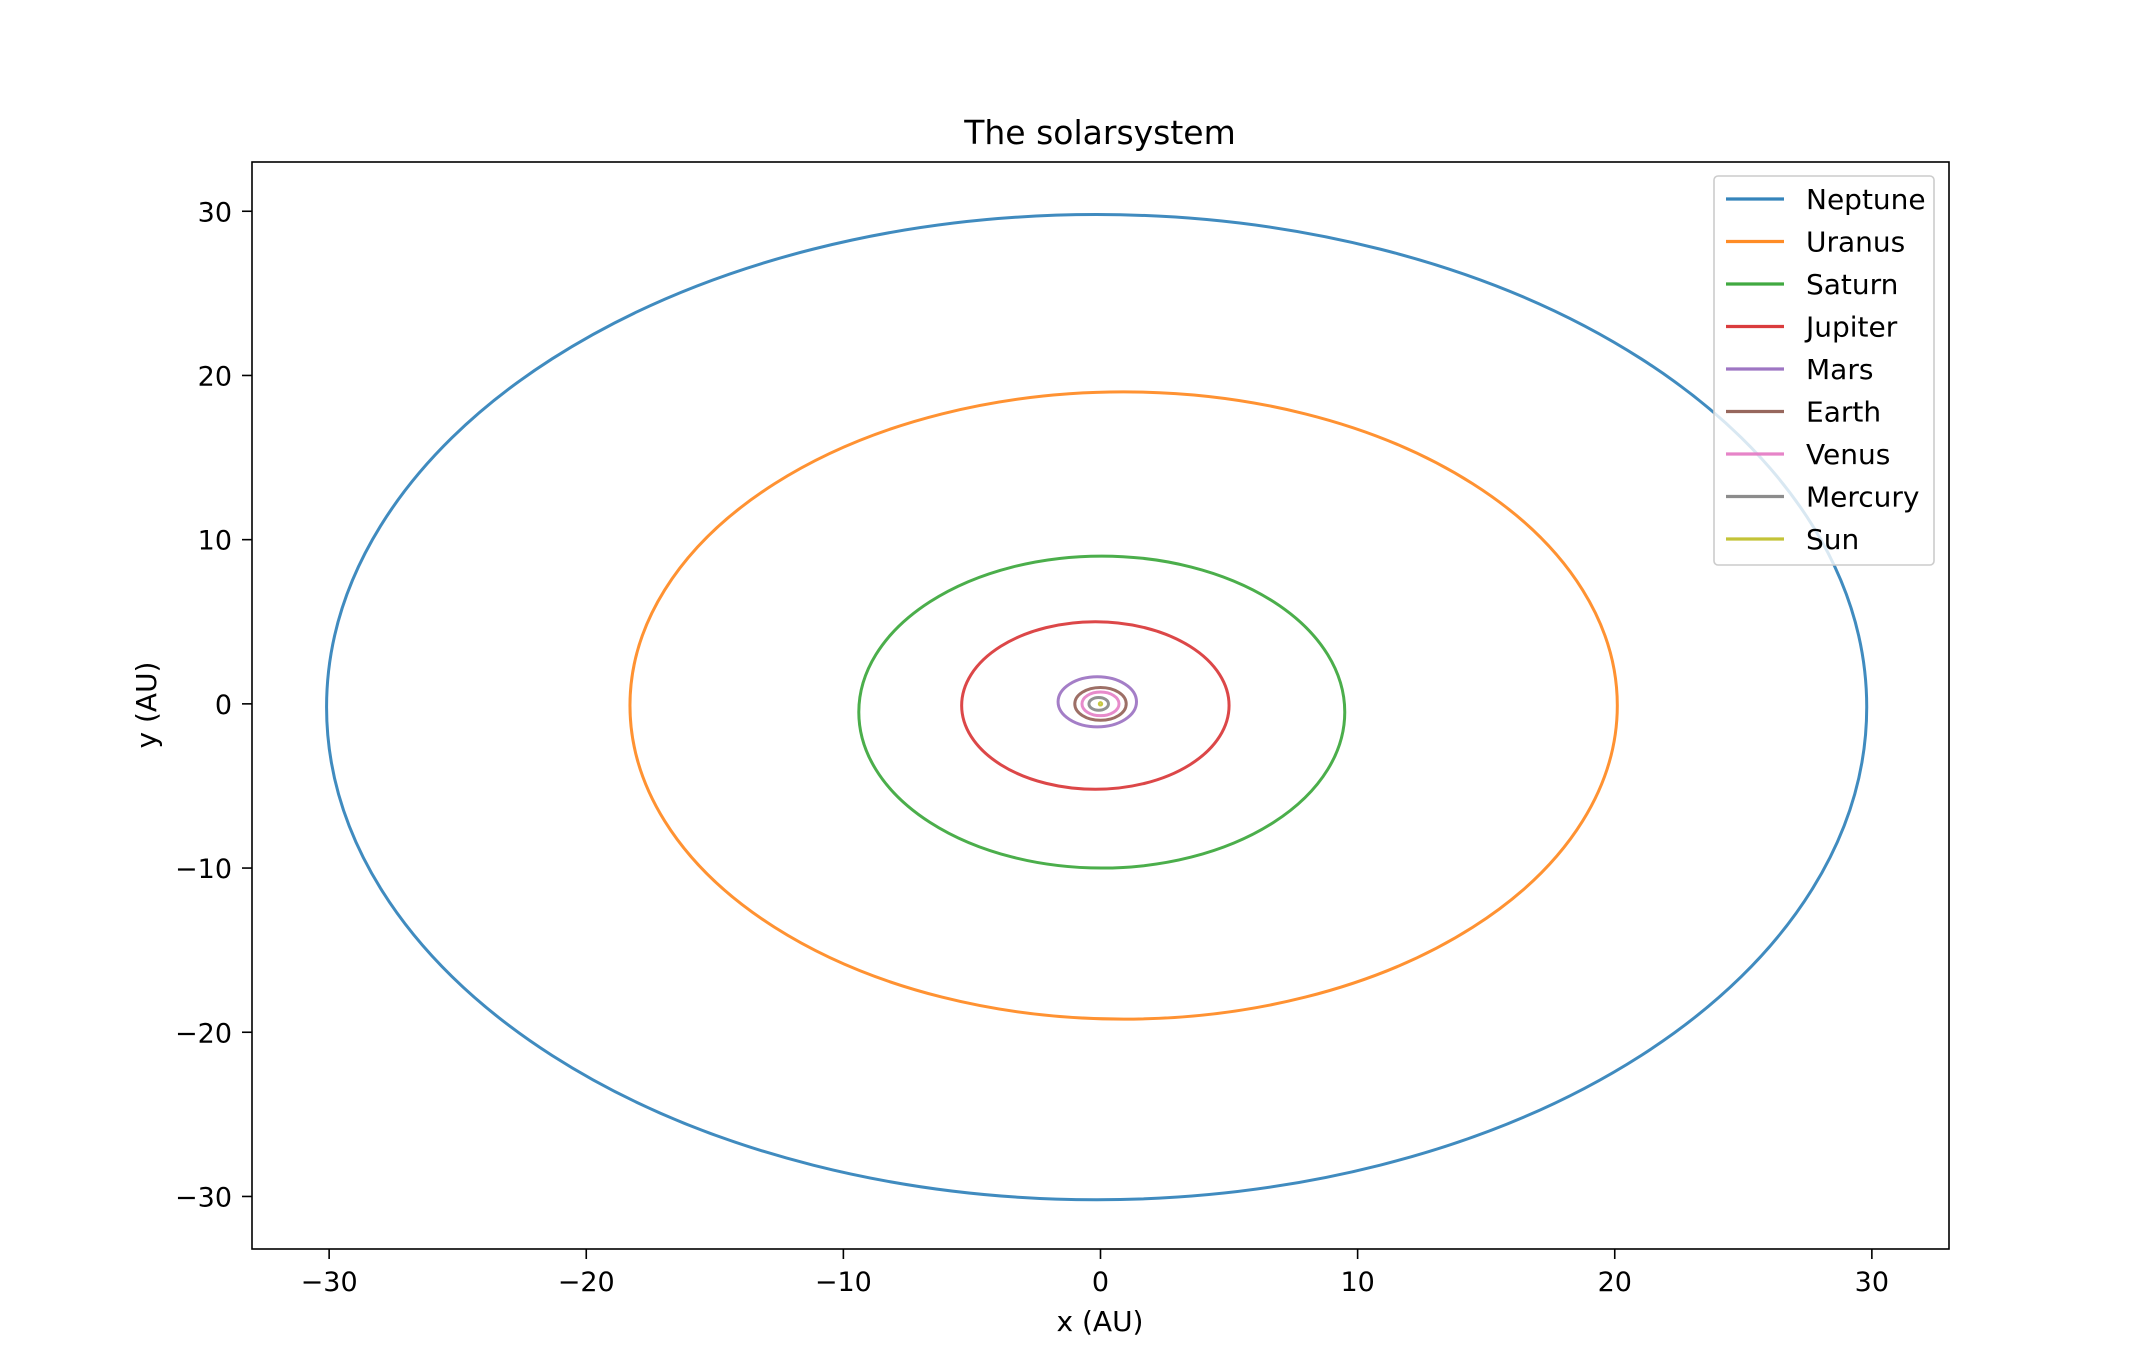 The image size is (2130, 1366). What do you see at coordinates (1843, 412) in the screenshot?
I see `legend-label-earth: Earth` at bounding box center [1843, 412].